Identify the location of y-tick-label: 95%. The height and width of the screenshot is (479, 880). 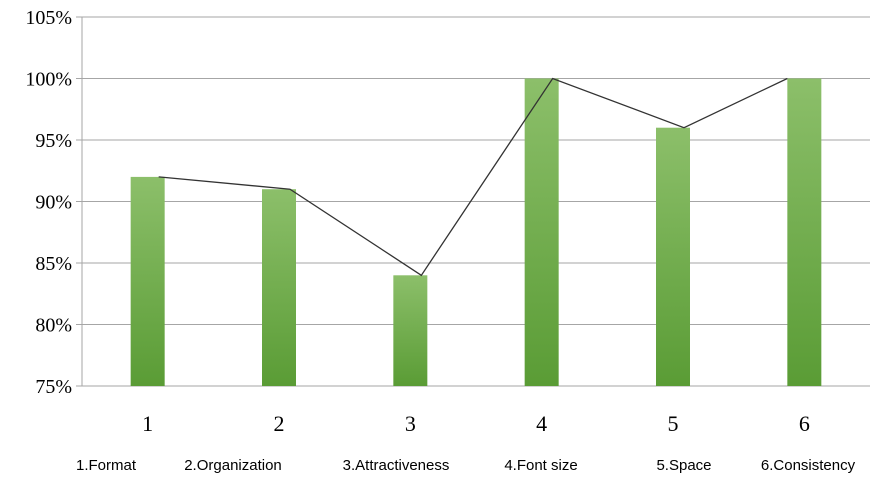
(53, 141).